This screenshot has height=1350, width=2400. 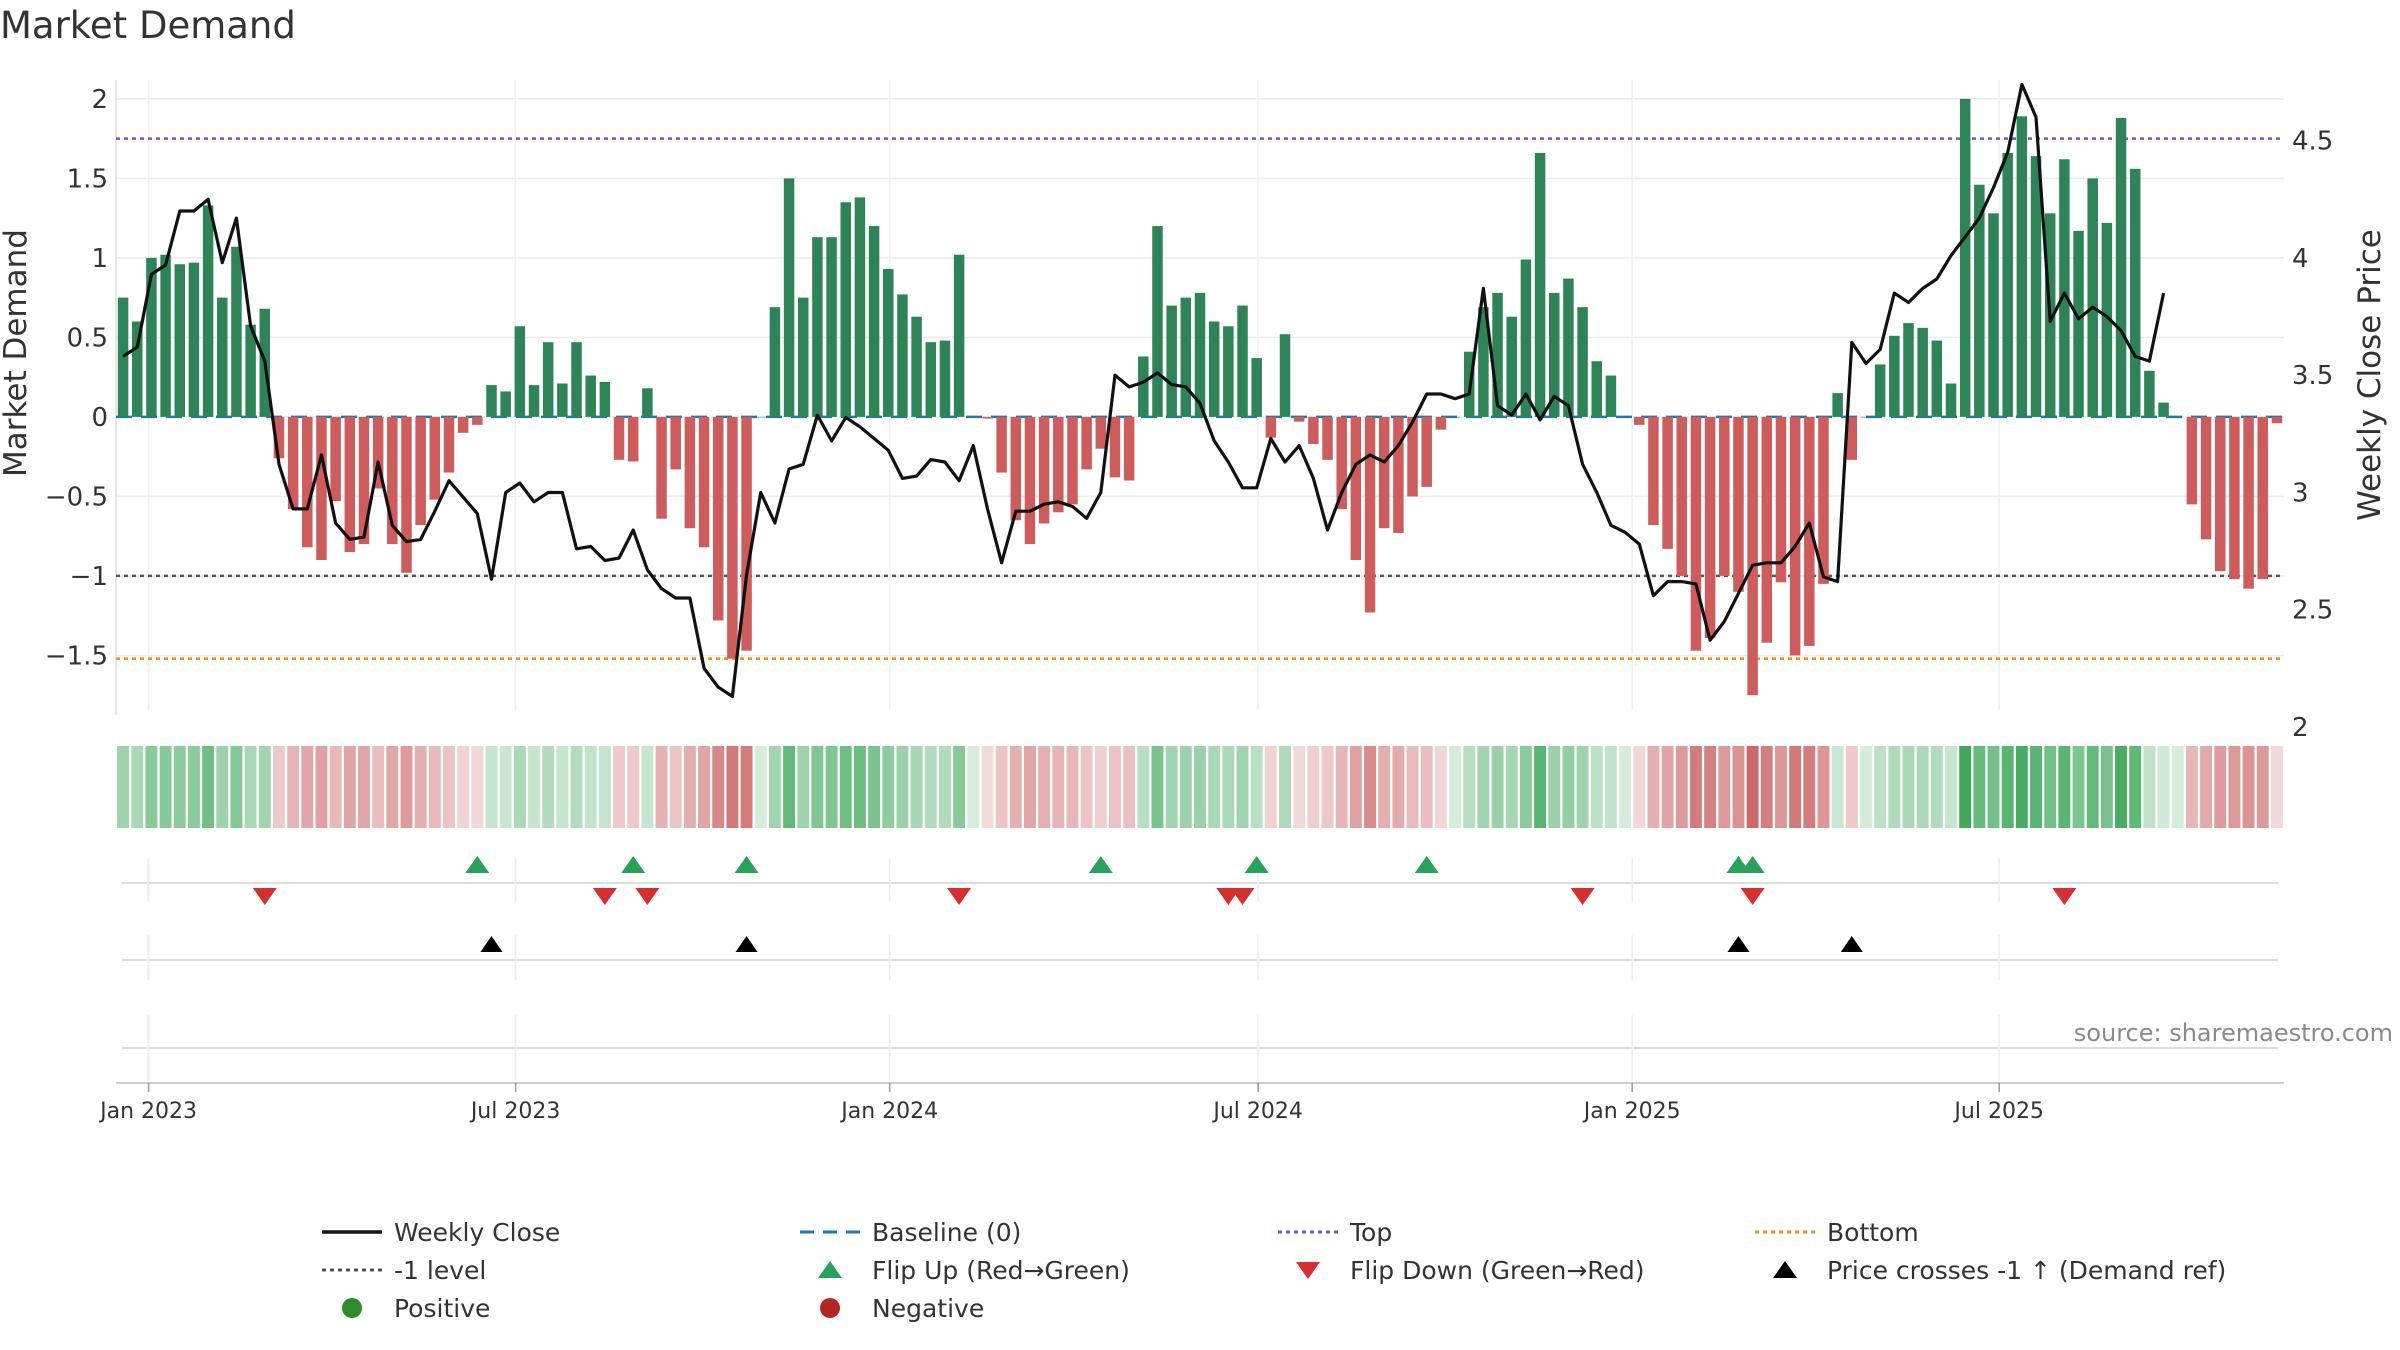 I want to click on y2-tick-label: 2, so click(x=2300, y=728).